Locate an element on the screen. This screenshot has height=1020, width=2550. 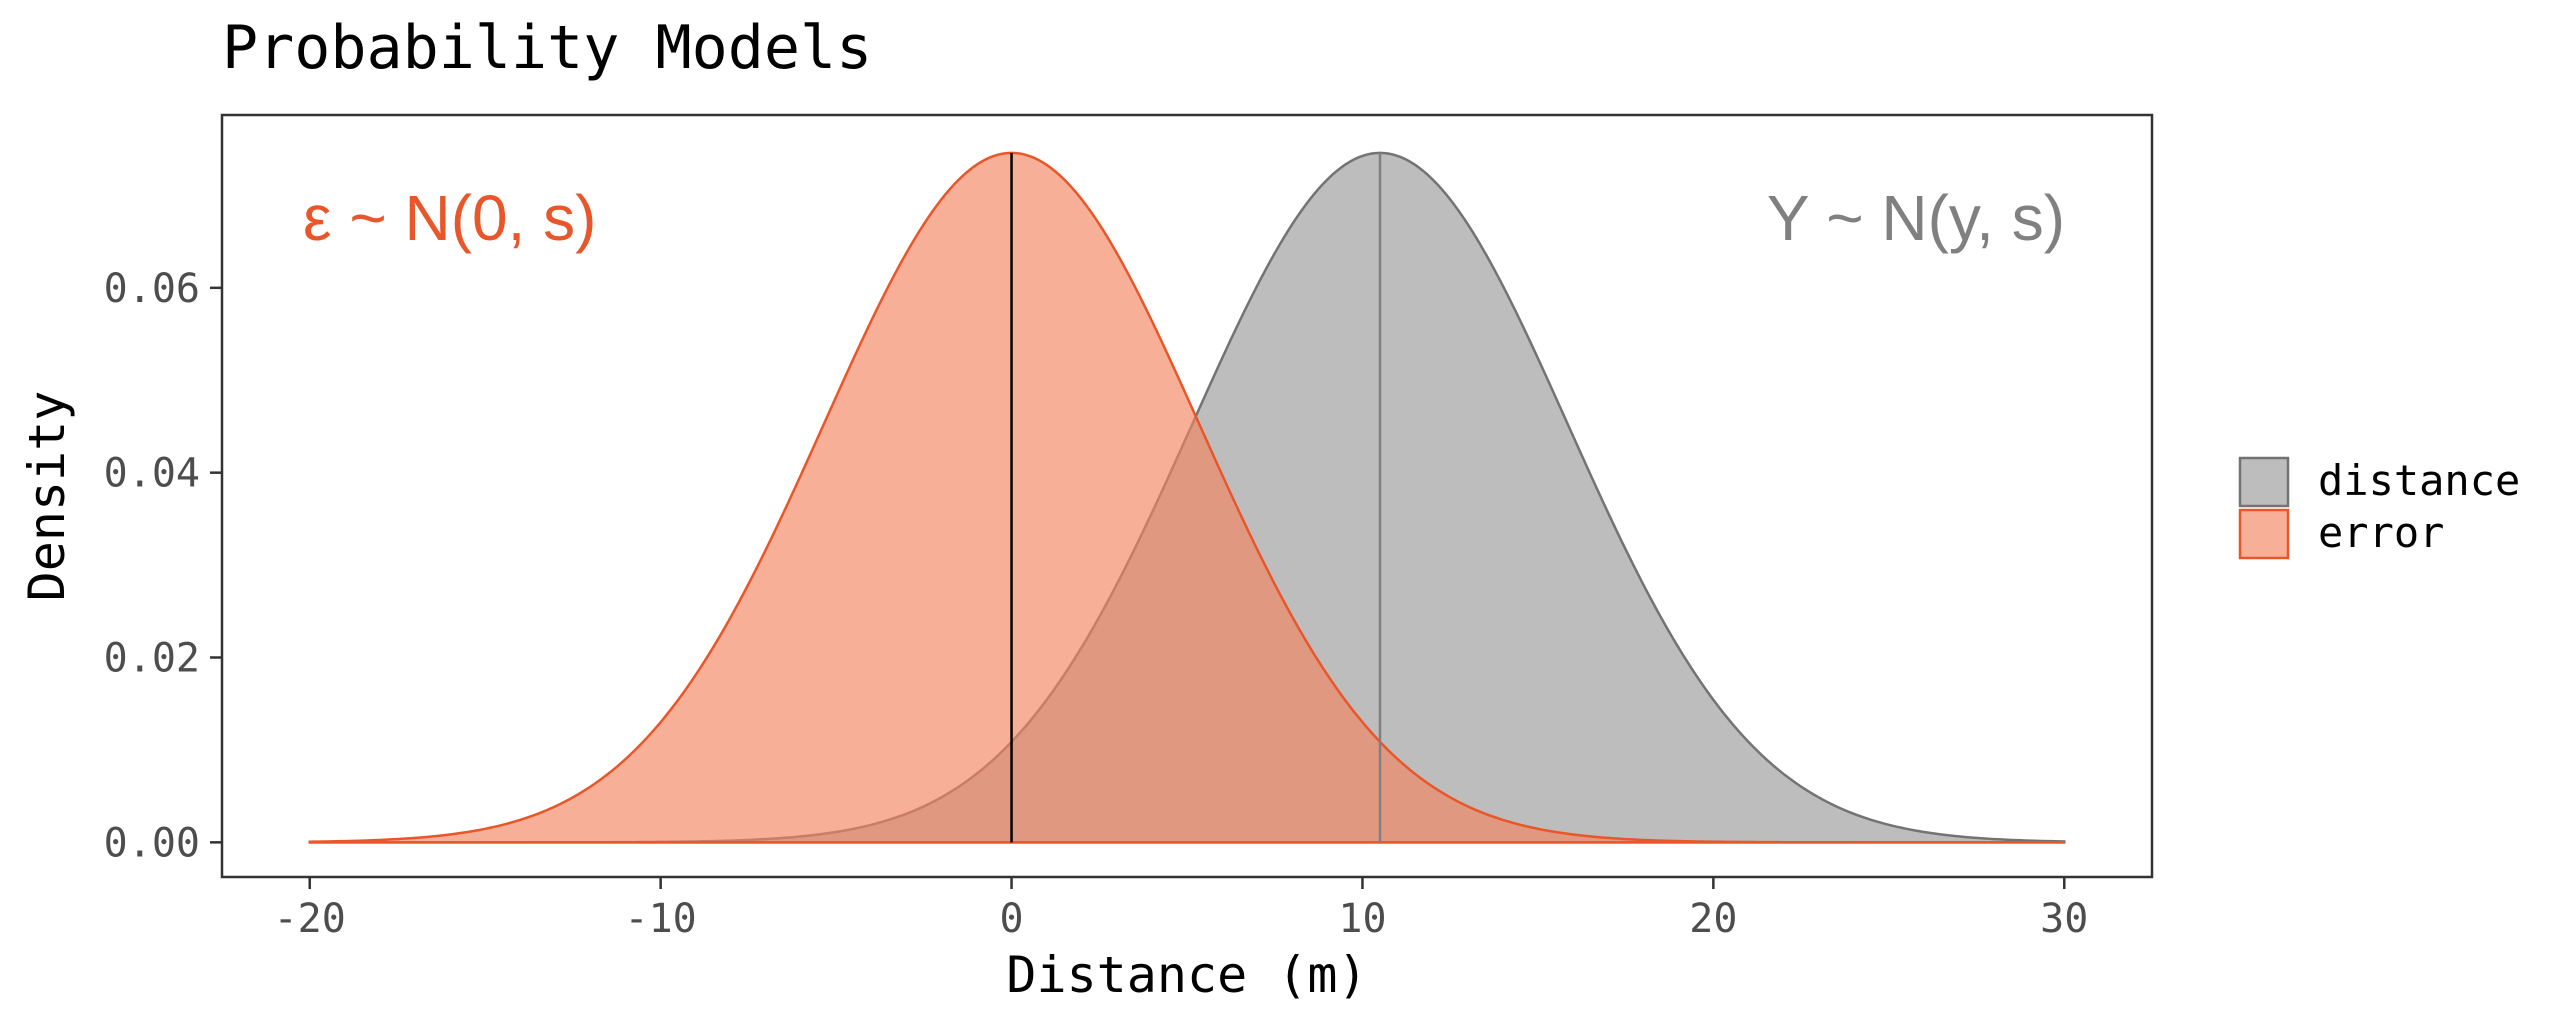
x-tick-label: 10 is located at coordinates (1362, 919).